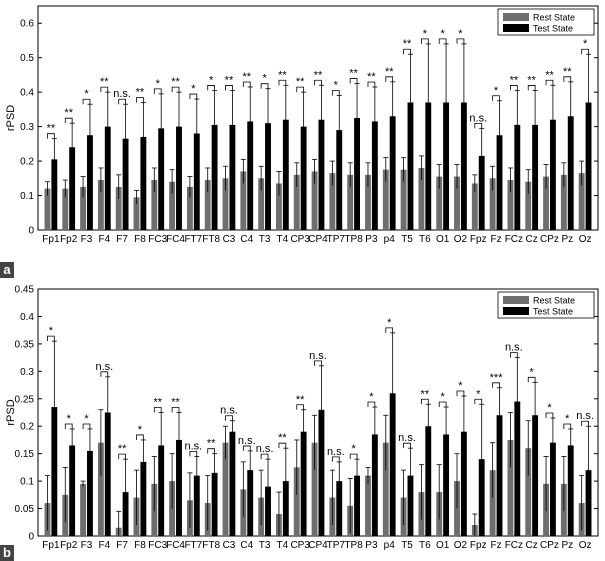 The width and height of the screenshot is (605, 561). I want to click on x-tick-label: Pz, so click(567, 545).